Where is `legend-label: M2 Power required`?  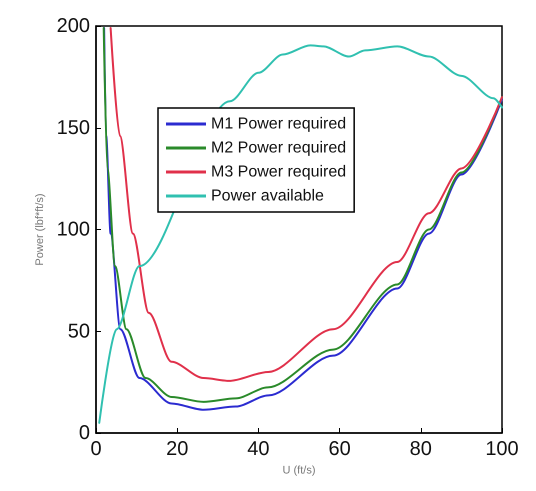
legend-label: M2 Power required is located at coordinates (278, 148).